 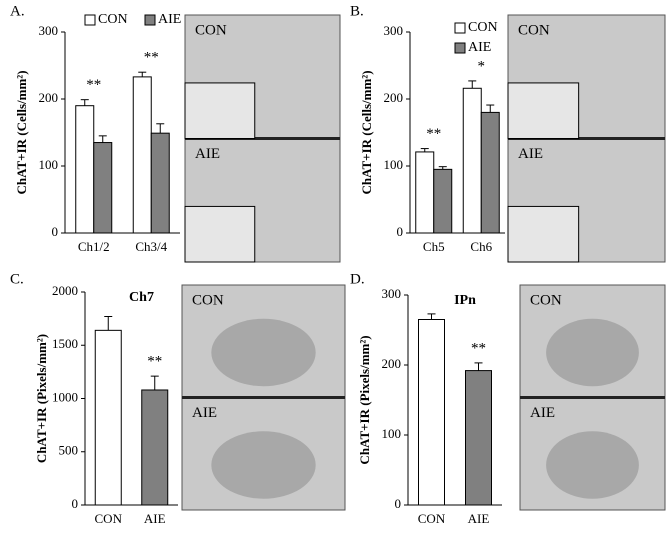 I want to click on x-tick-label: Ch1/2, so click(x=94, y=246).